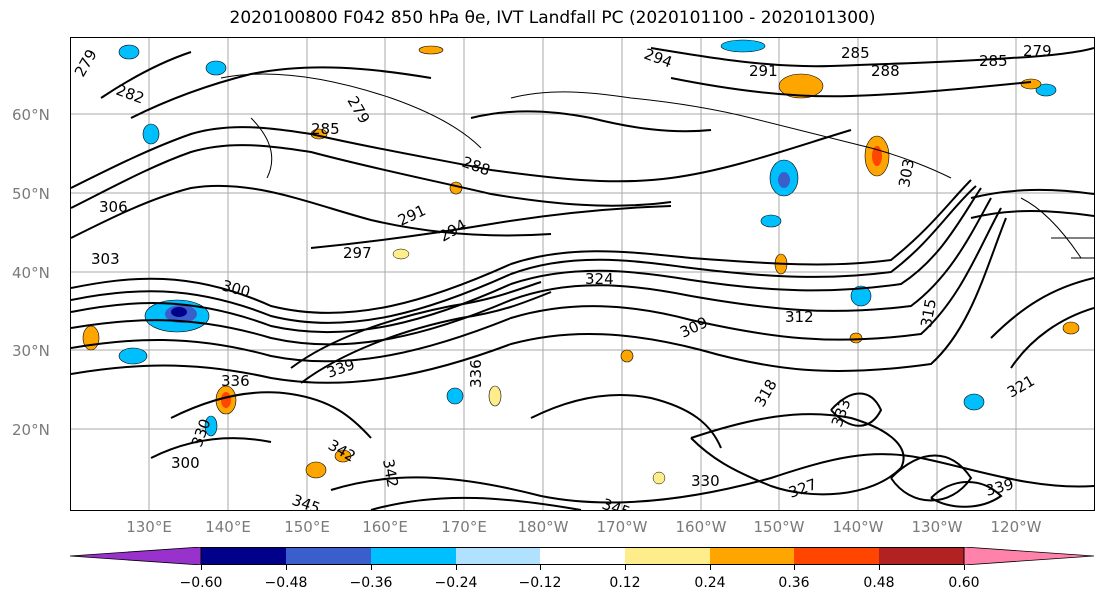  Describe the element at coordinates (31, 273) in the screenshot. I see `lat-label-40n: 40°N` at that location.